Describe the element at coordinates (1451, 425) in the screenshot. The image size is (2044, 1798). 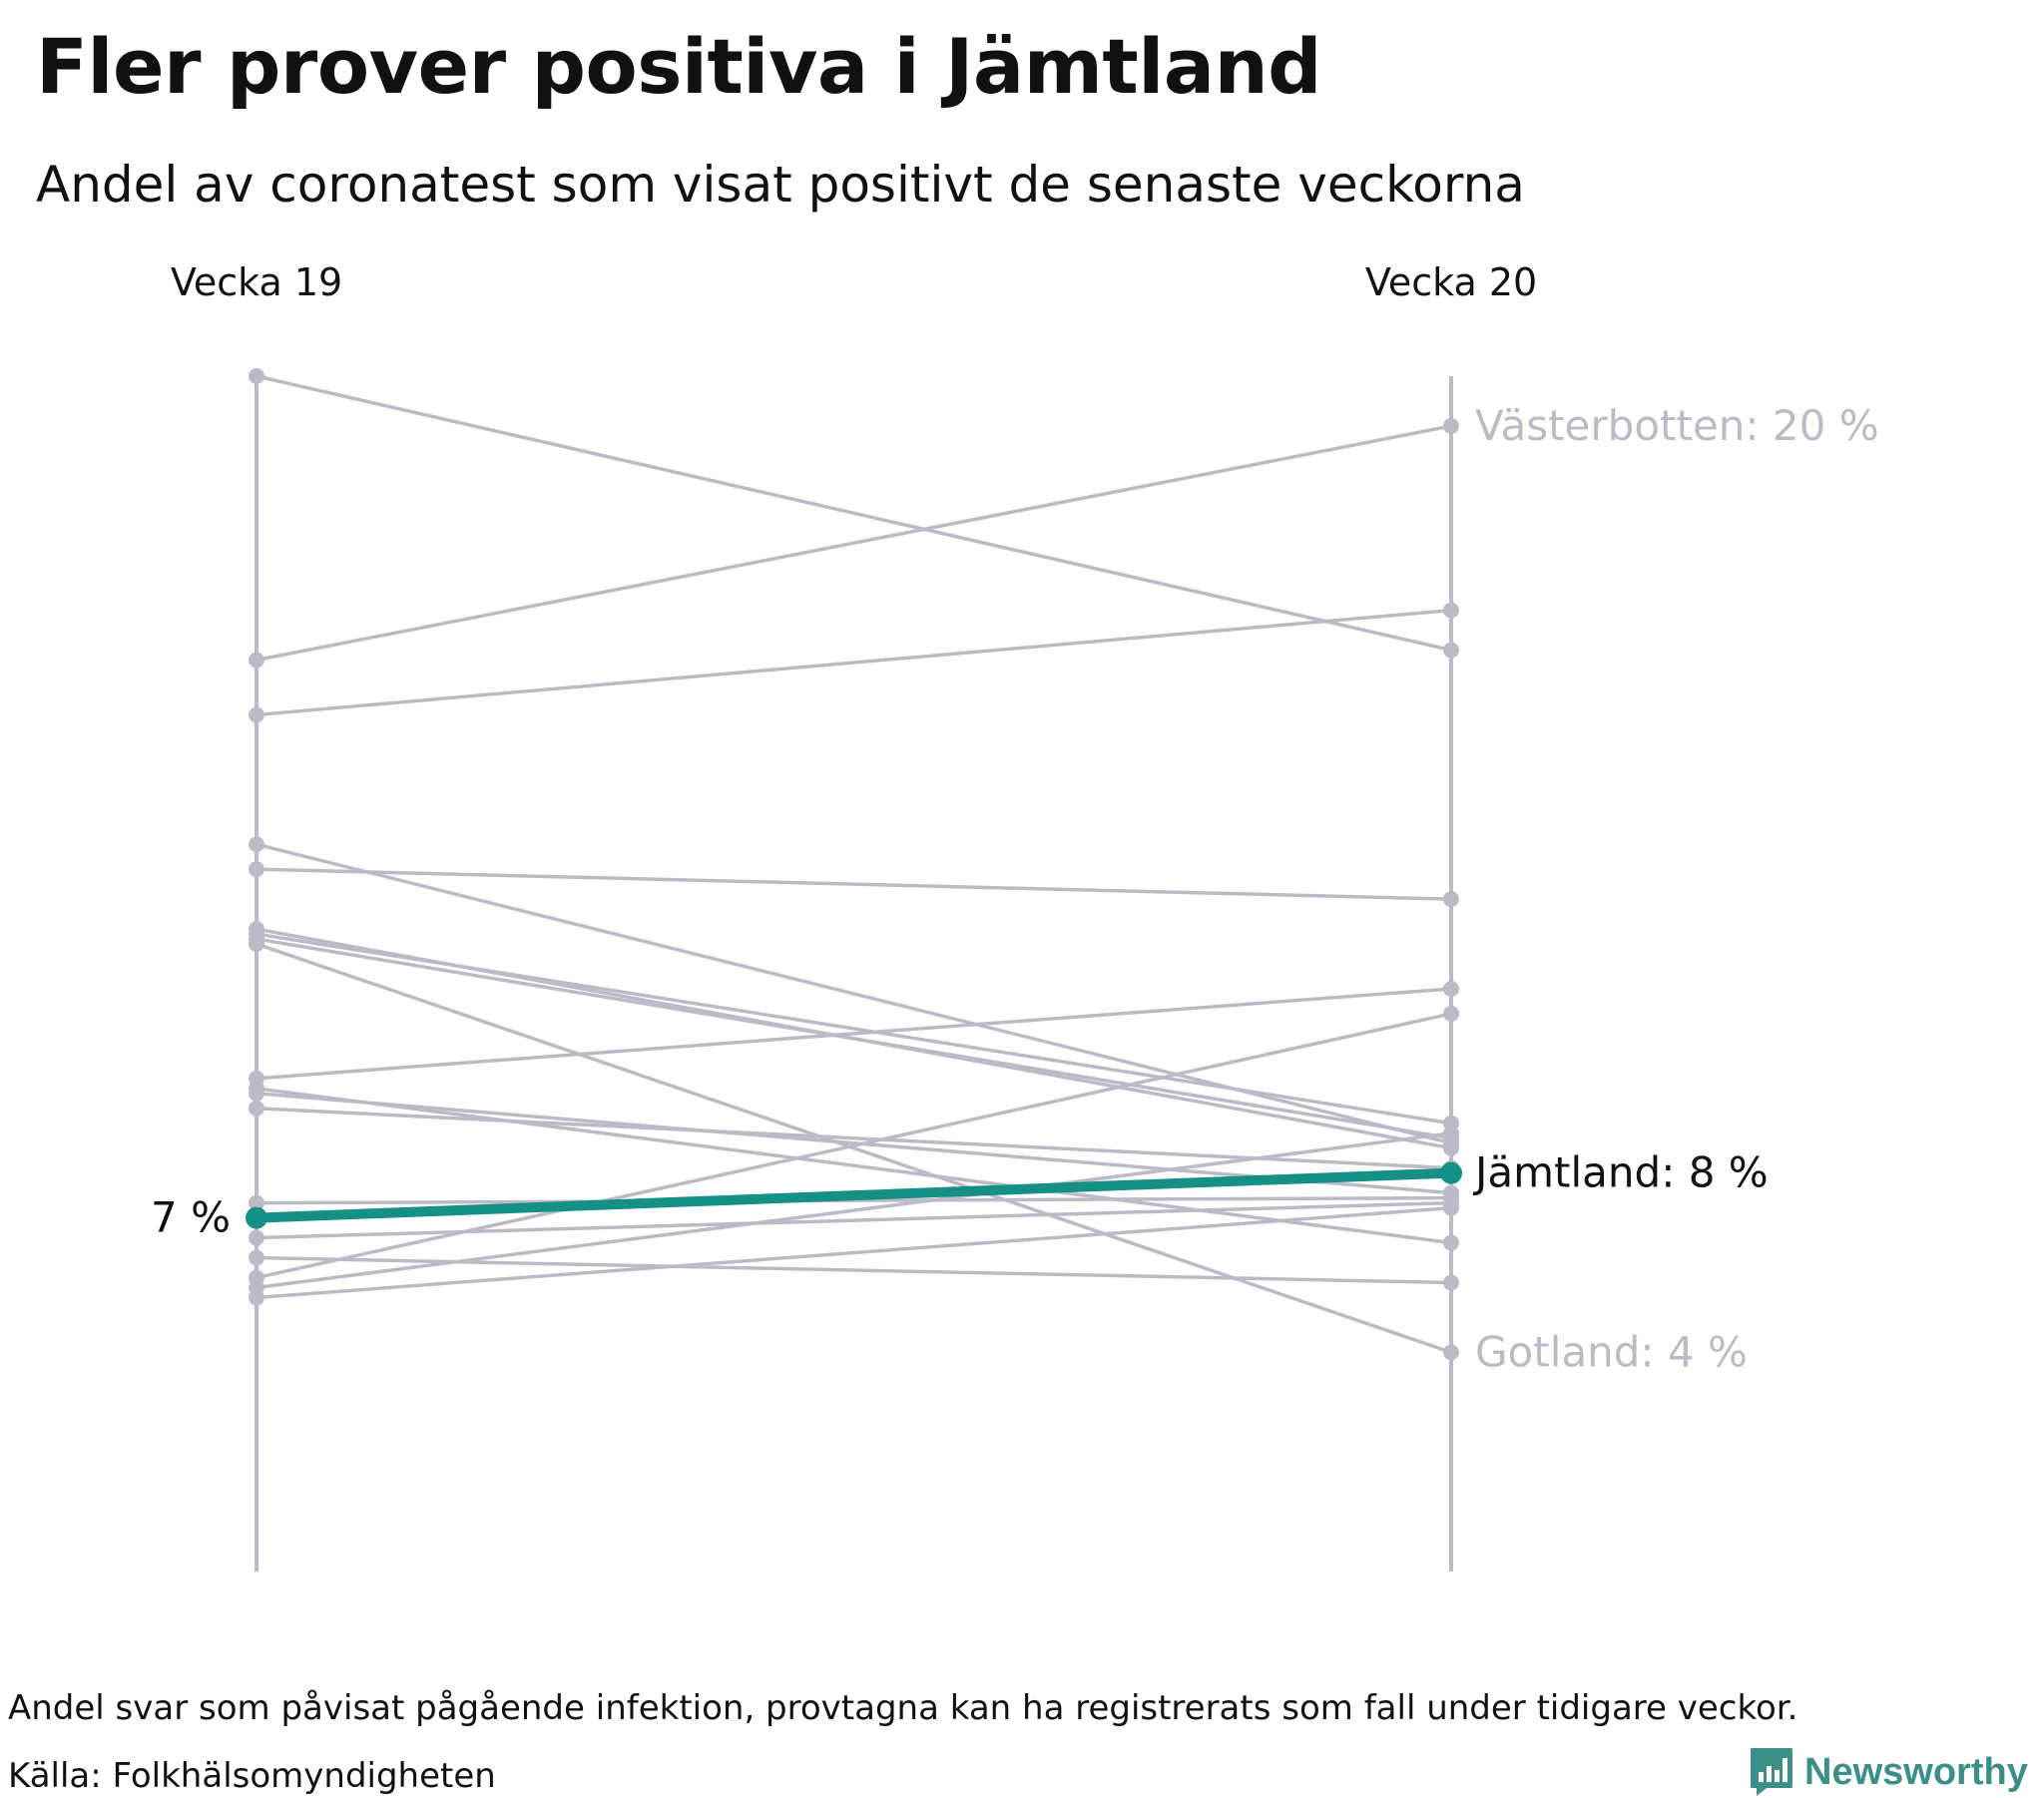
I see `point-vecka-20-vasterbotten` at that location.